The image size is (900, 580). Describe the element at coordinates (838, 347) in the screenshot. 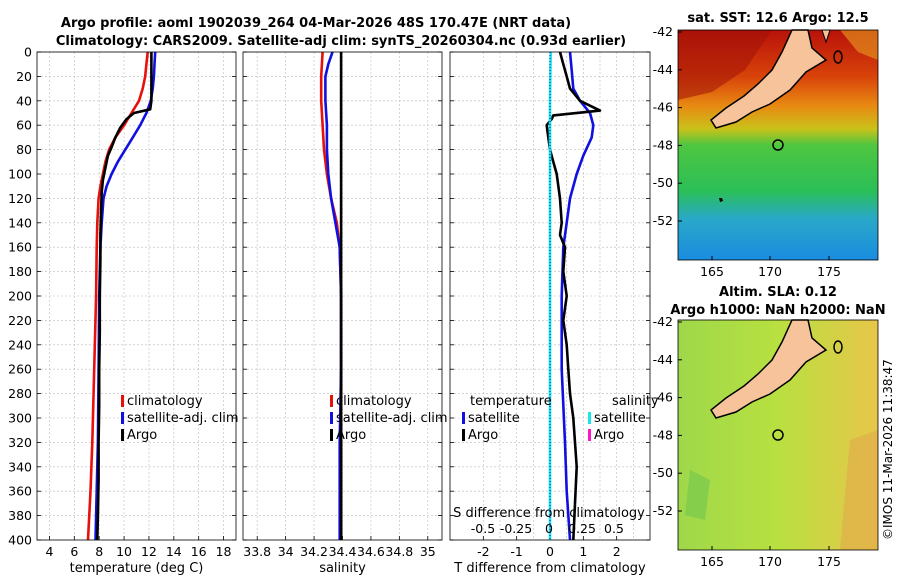

I see `sla-chatham-islands` at that location.